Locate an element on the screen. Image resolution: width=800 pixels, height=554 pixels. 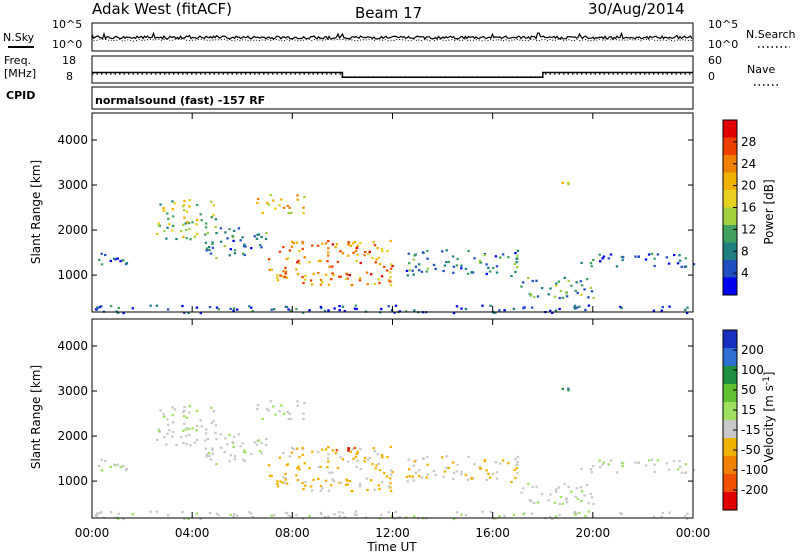
colorbar-tick-label: 15 is located at coordinates (748, 410).